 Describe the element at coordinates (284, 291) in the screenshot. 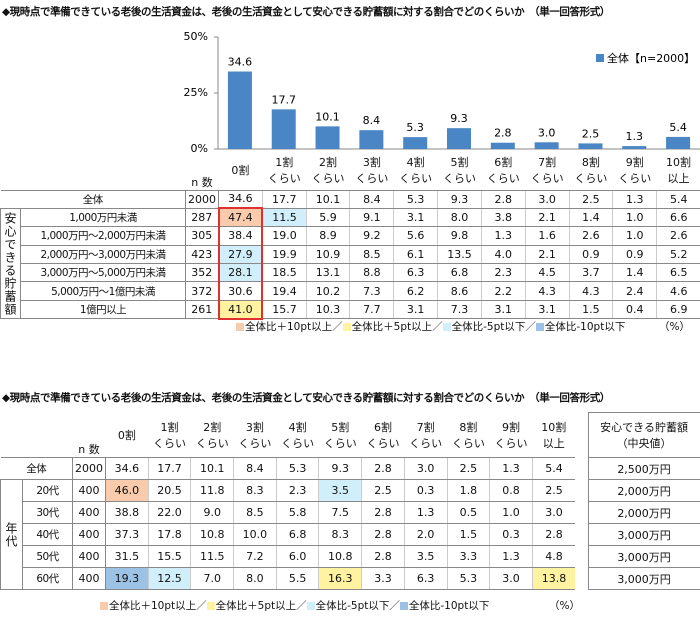

I see `table-cell: 19.4` at that location.